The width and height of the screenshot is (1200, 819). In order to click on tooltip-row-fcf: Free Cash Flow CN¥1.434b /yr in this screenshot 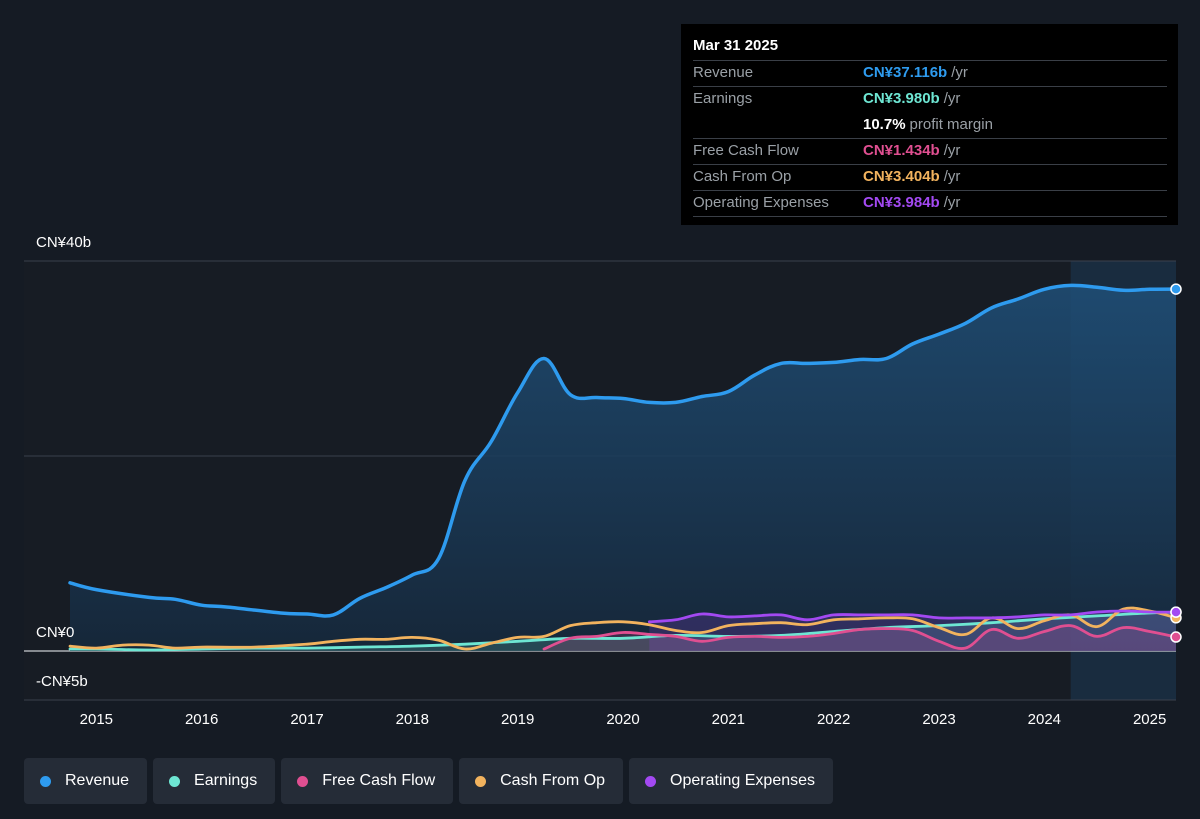, I will do `click(930, 151)`.